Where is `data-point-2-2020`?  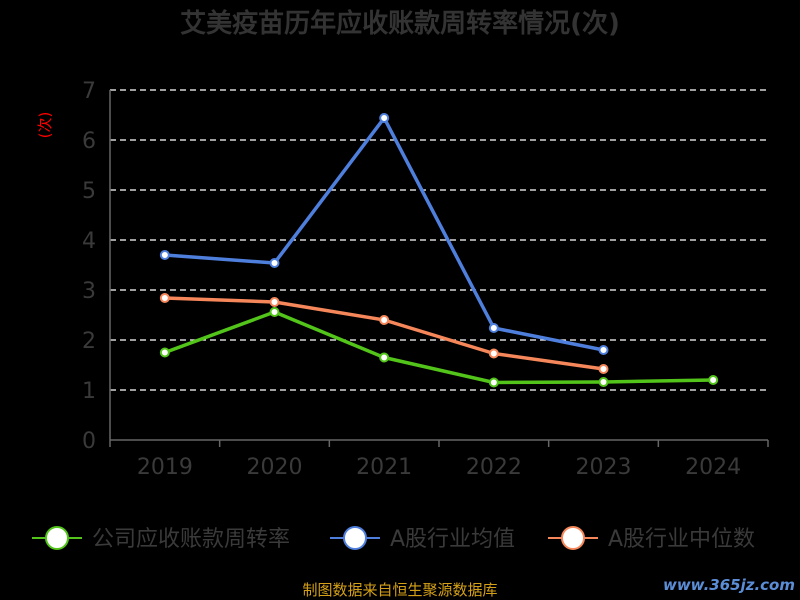
data-point-2-2020 is located at coordinates (274, 302).